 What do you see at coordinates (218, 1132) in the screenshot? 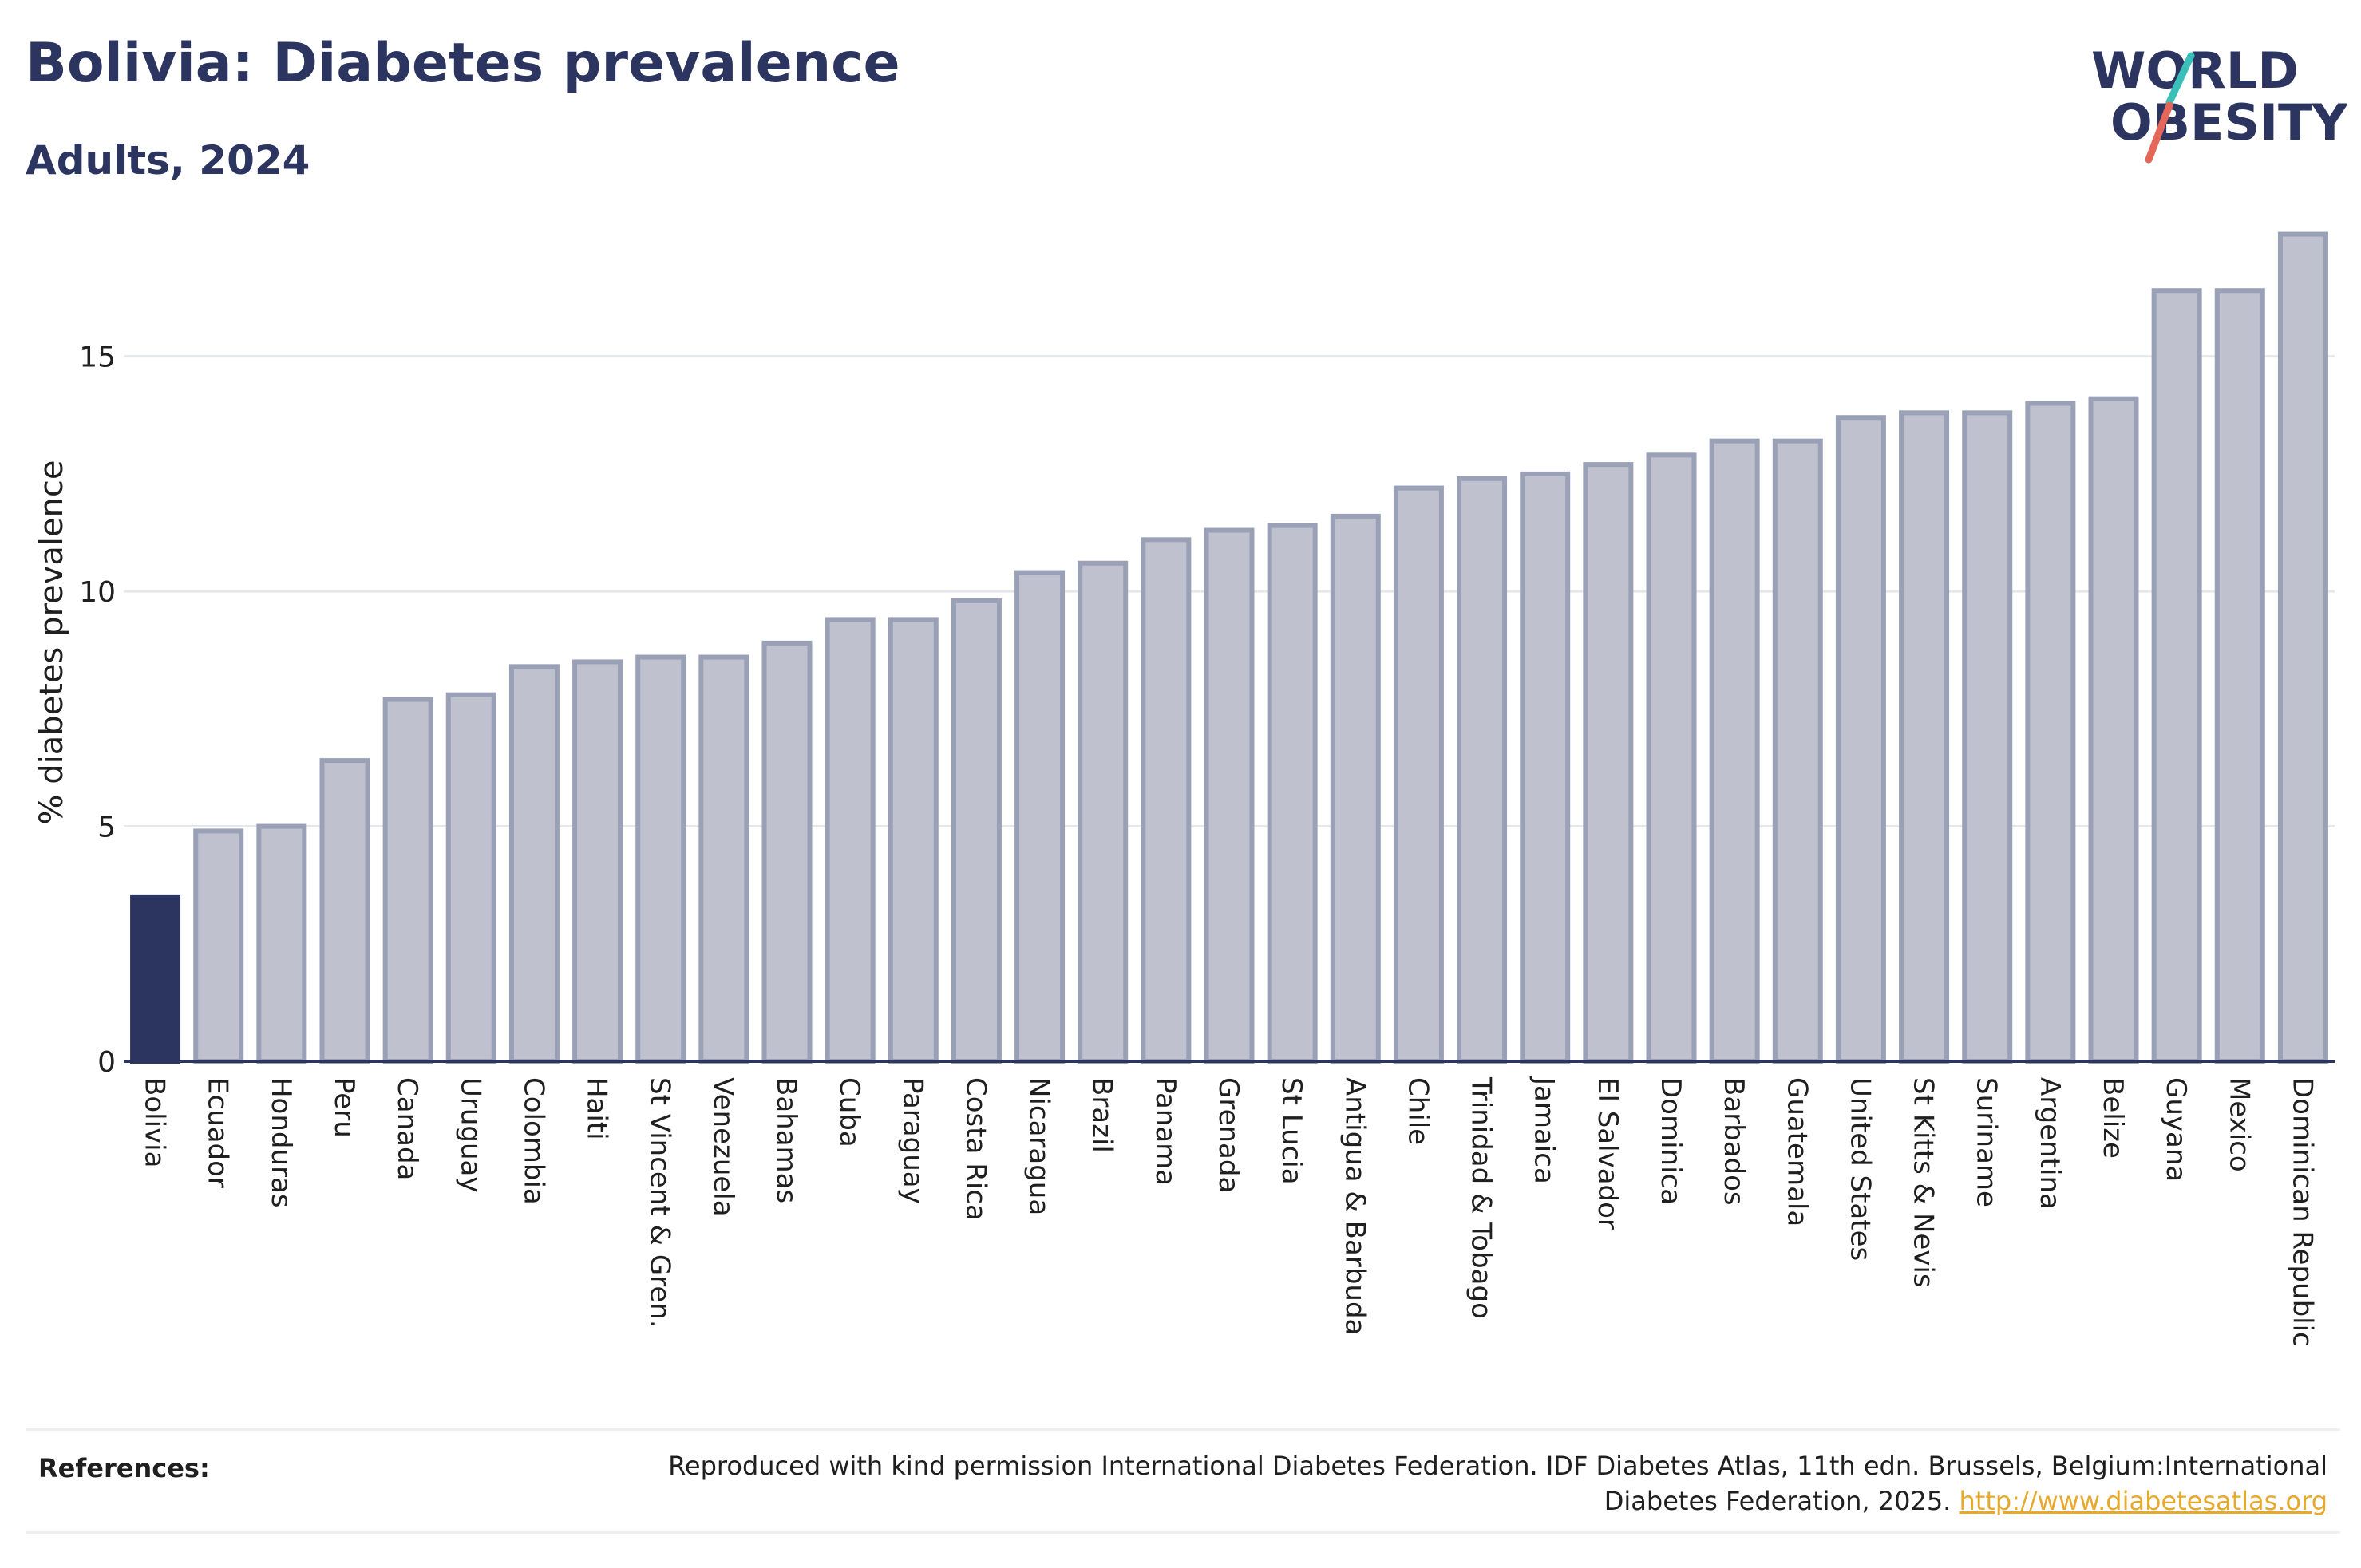
I see `x-tick-label: Ecuador` at bounding box center [218, 1132].